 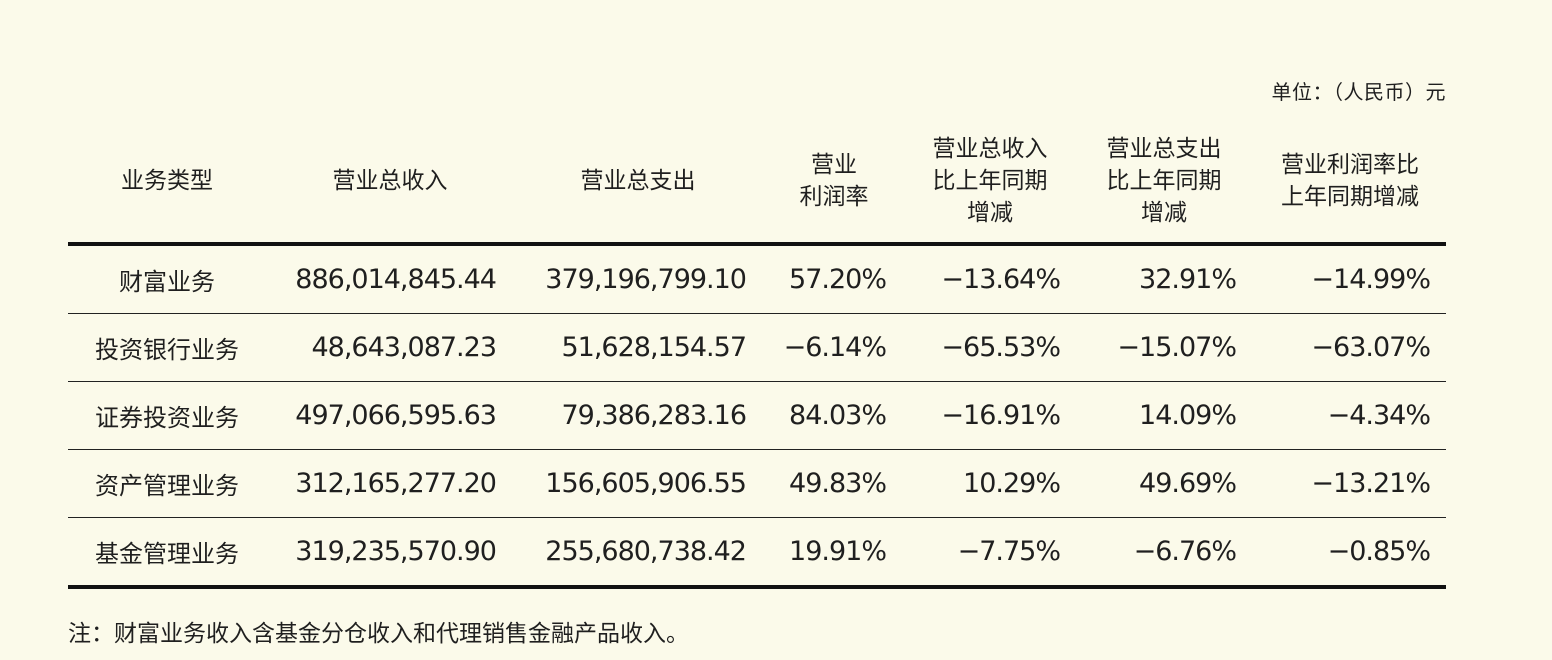 What do you see at coordinates (167, 483) in the screenshot?
I see `cell-business-type: 资产管理业务` at bounding box center [167, 483].